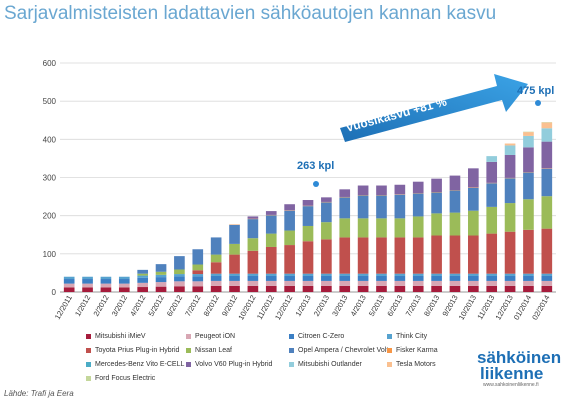  I want to click on legend-item: Mitsubishi iMieV, so click(116, 336).